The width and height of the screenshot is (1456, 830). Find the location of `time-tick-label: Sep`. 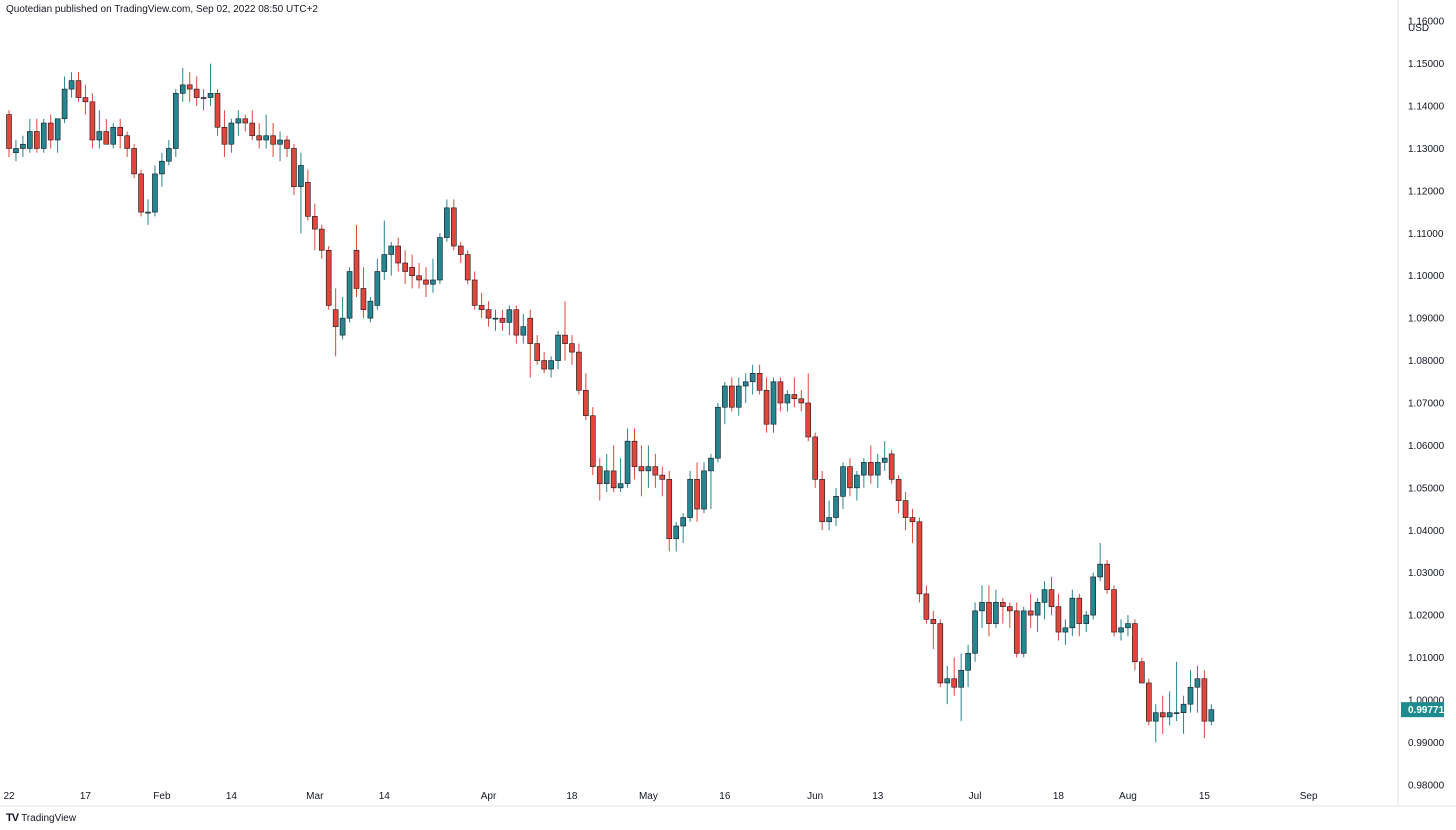

time-tick-label: Sep is located at coordinates (1309, 796).